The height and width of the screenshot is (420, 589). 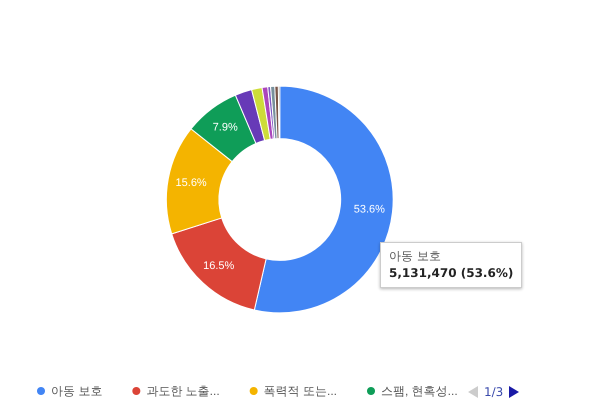 What do you see at coordinates (76, 391) in the screenshot?
I see `legend-label: 아동 보호` at bounding box center [76, 391].